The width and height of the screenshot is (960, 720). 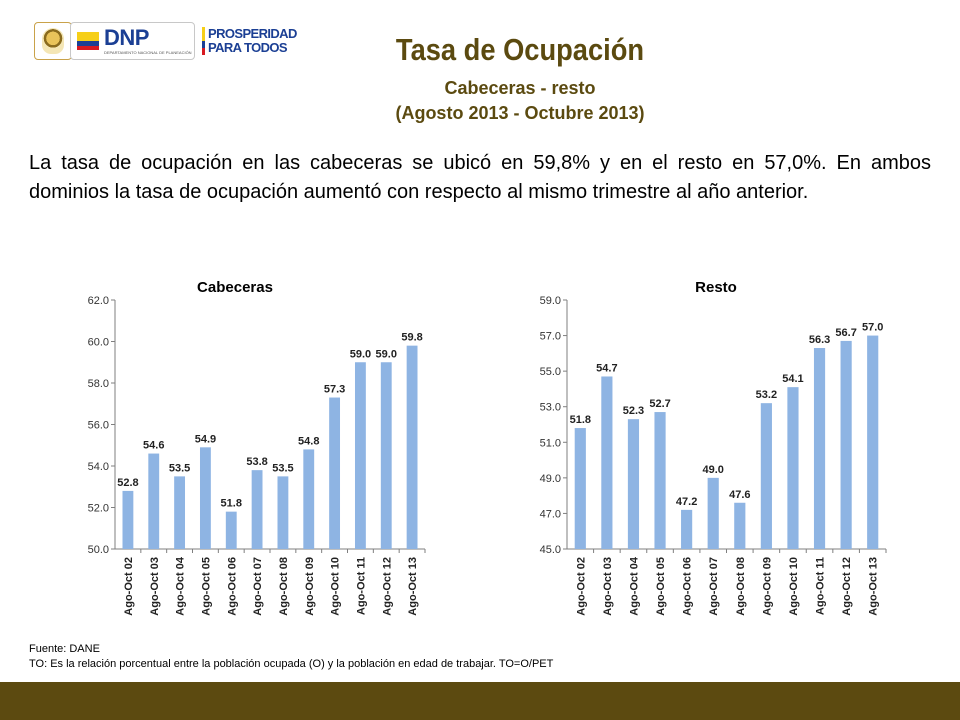 I want to click on cabeceras-category-label: Ago-Oct 08, so click(x=284, y=586).